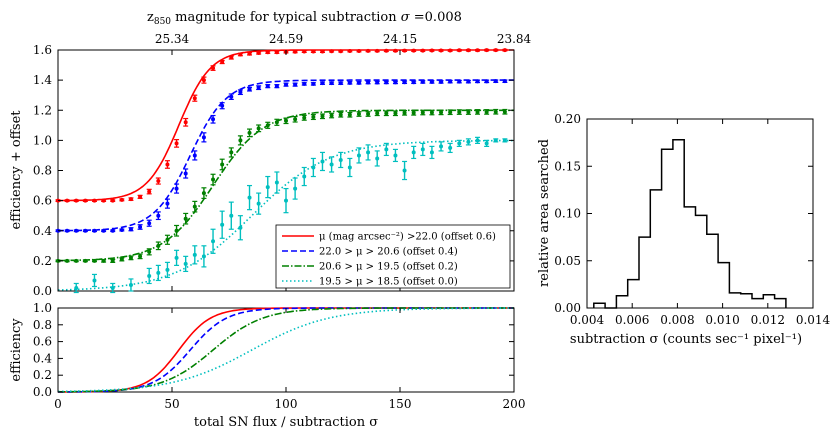 Image resolution: width=830 pixels, height=434 pixels. I want to click on bottom-y-tick-label: 0.2, so click(42, 375).